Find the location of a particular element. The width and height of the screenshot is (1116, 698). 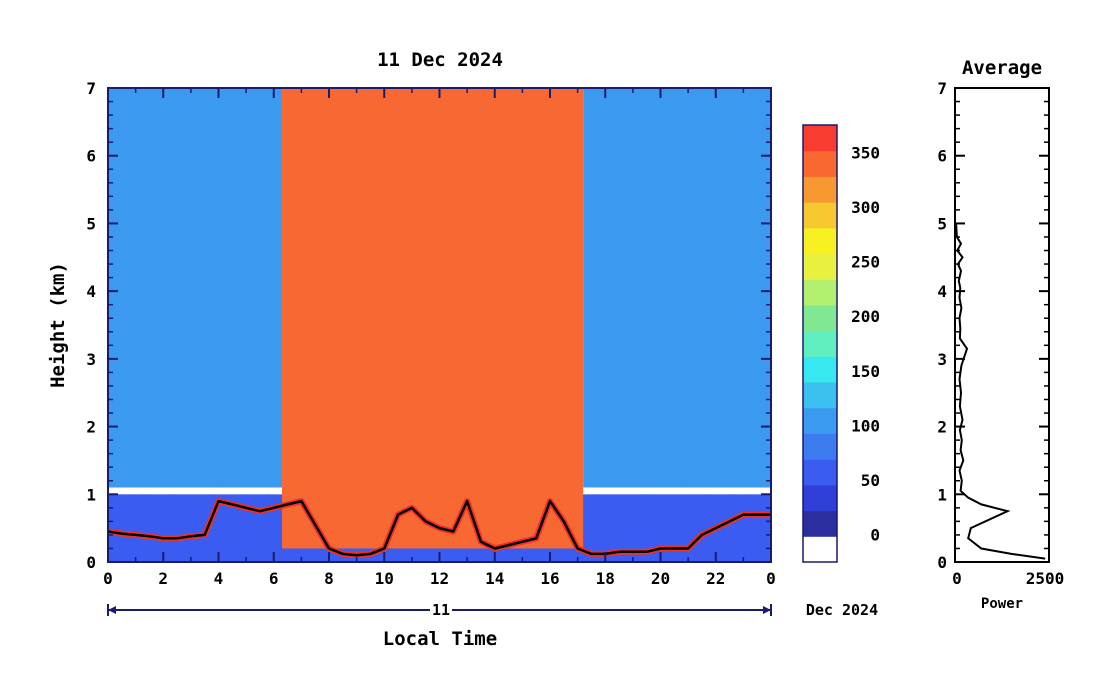

colorbar-tick-label: 150 is located at coordinates (865, 371).